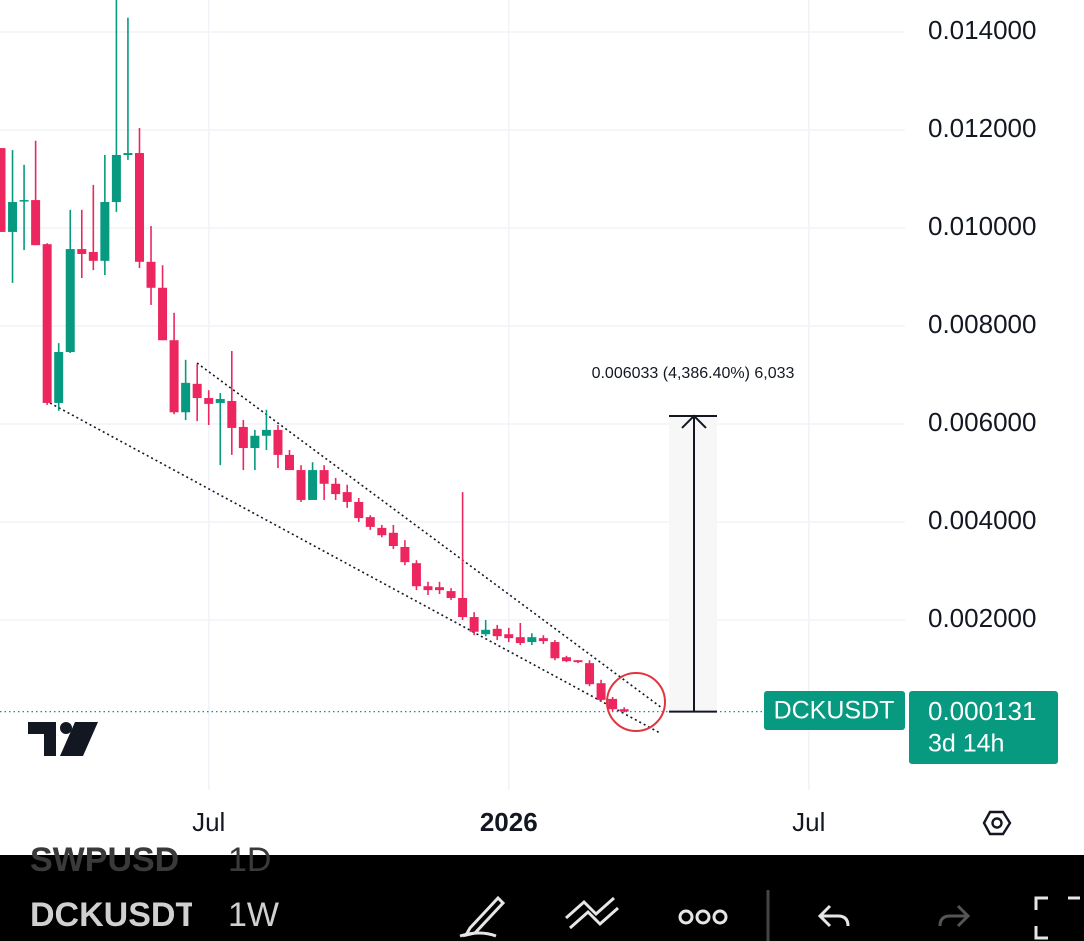 The image size is (1084, 941). What do you see at coordinates (509, 822) in the screenshot?
I see `x-tick-label: 2026` at bounding box center [509, 822].